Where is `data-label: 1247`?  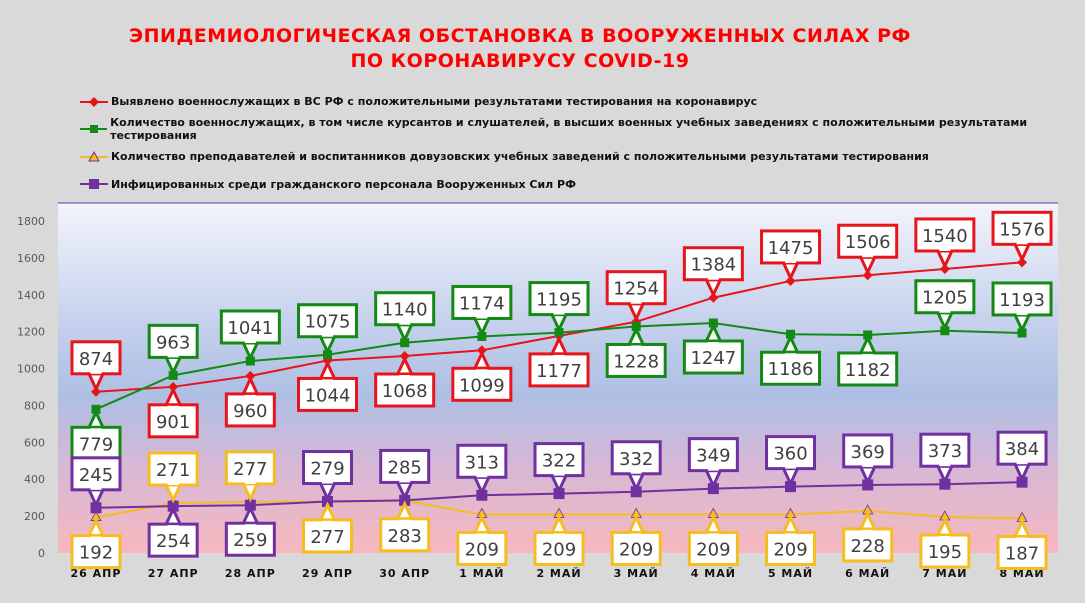
data-label: 1247 is located at coordinates (713, 358).